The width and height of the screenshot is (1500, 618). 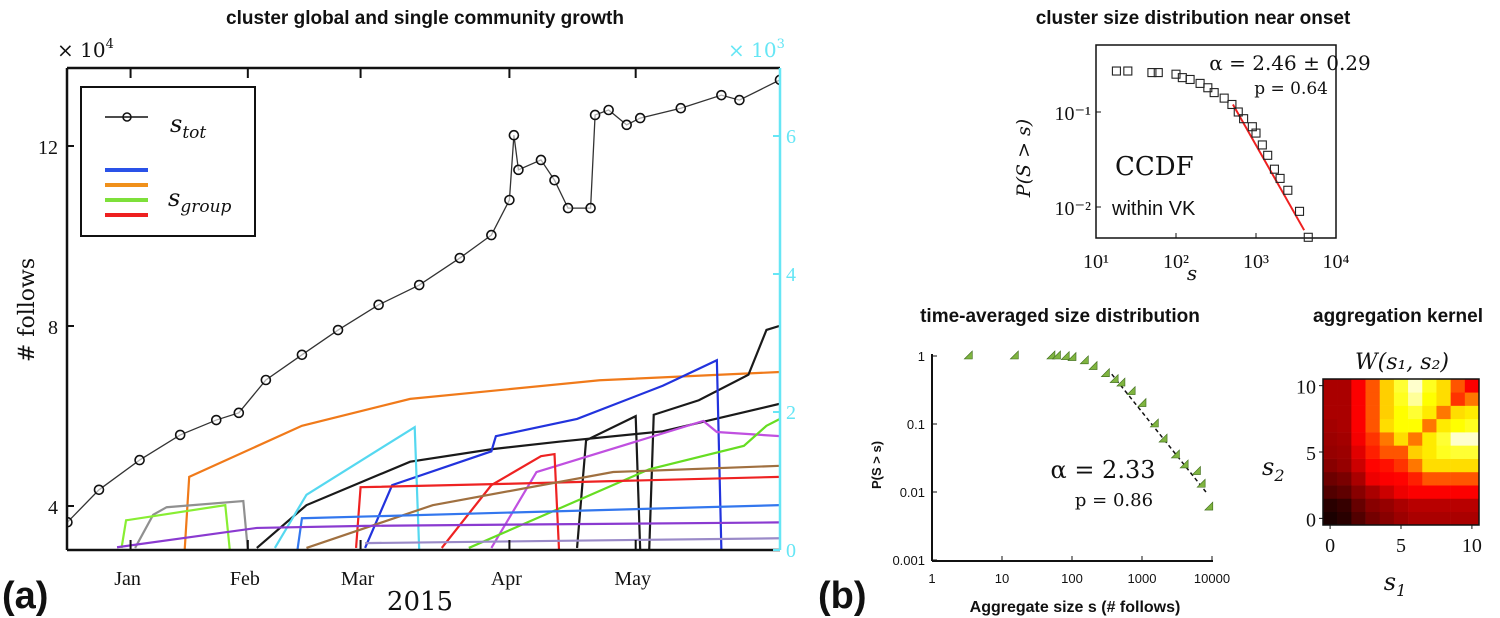 What do you see at coordinates (1060, 316) in the screenshot?
I see `chart-b2-title: time-averaged size distribution` at bounding box center [1060, 316].